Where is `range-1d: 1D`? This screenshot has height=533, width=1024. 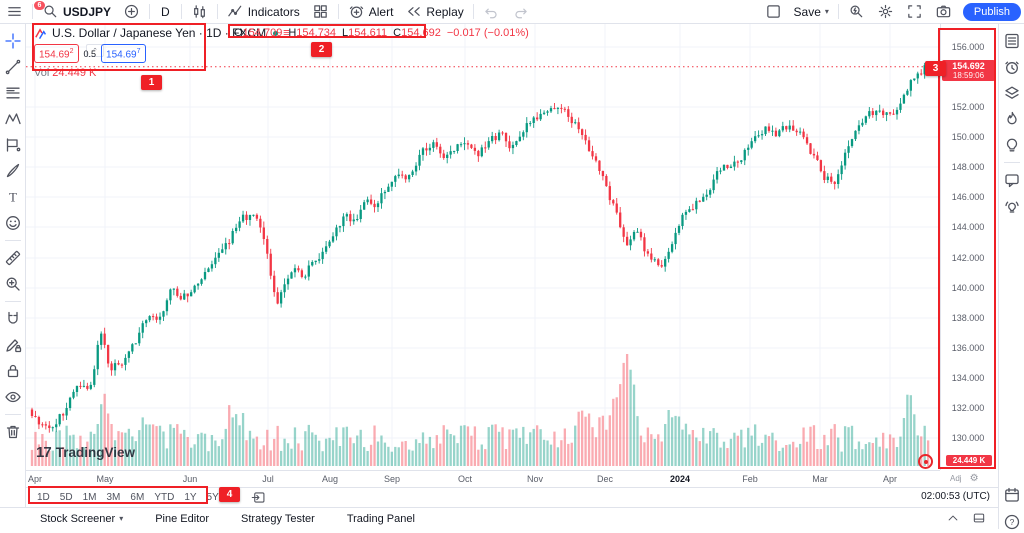
range-1d: 1D is located at coordinates (43, 497).